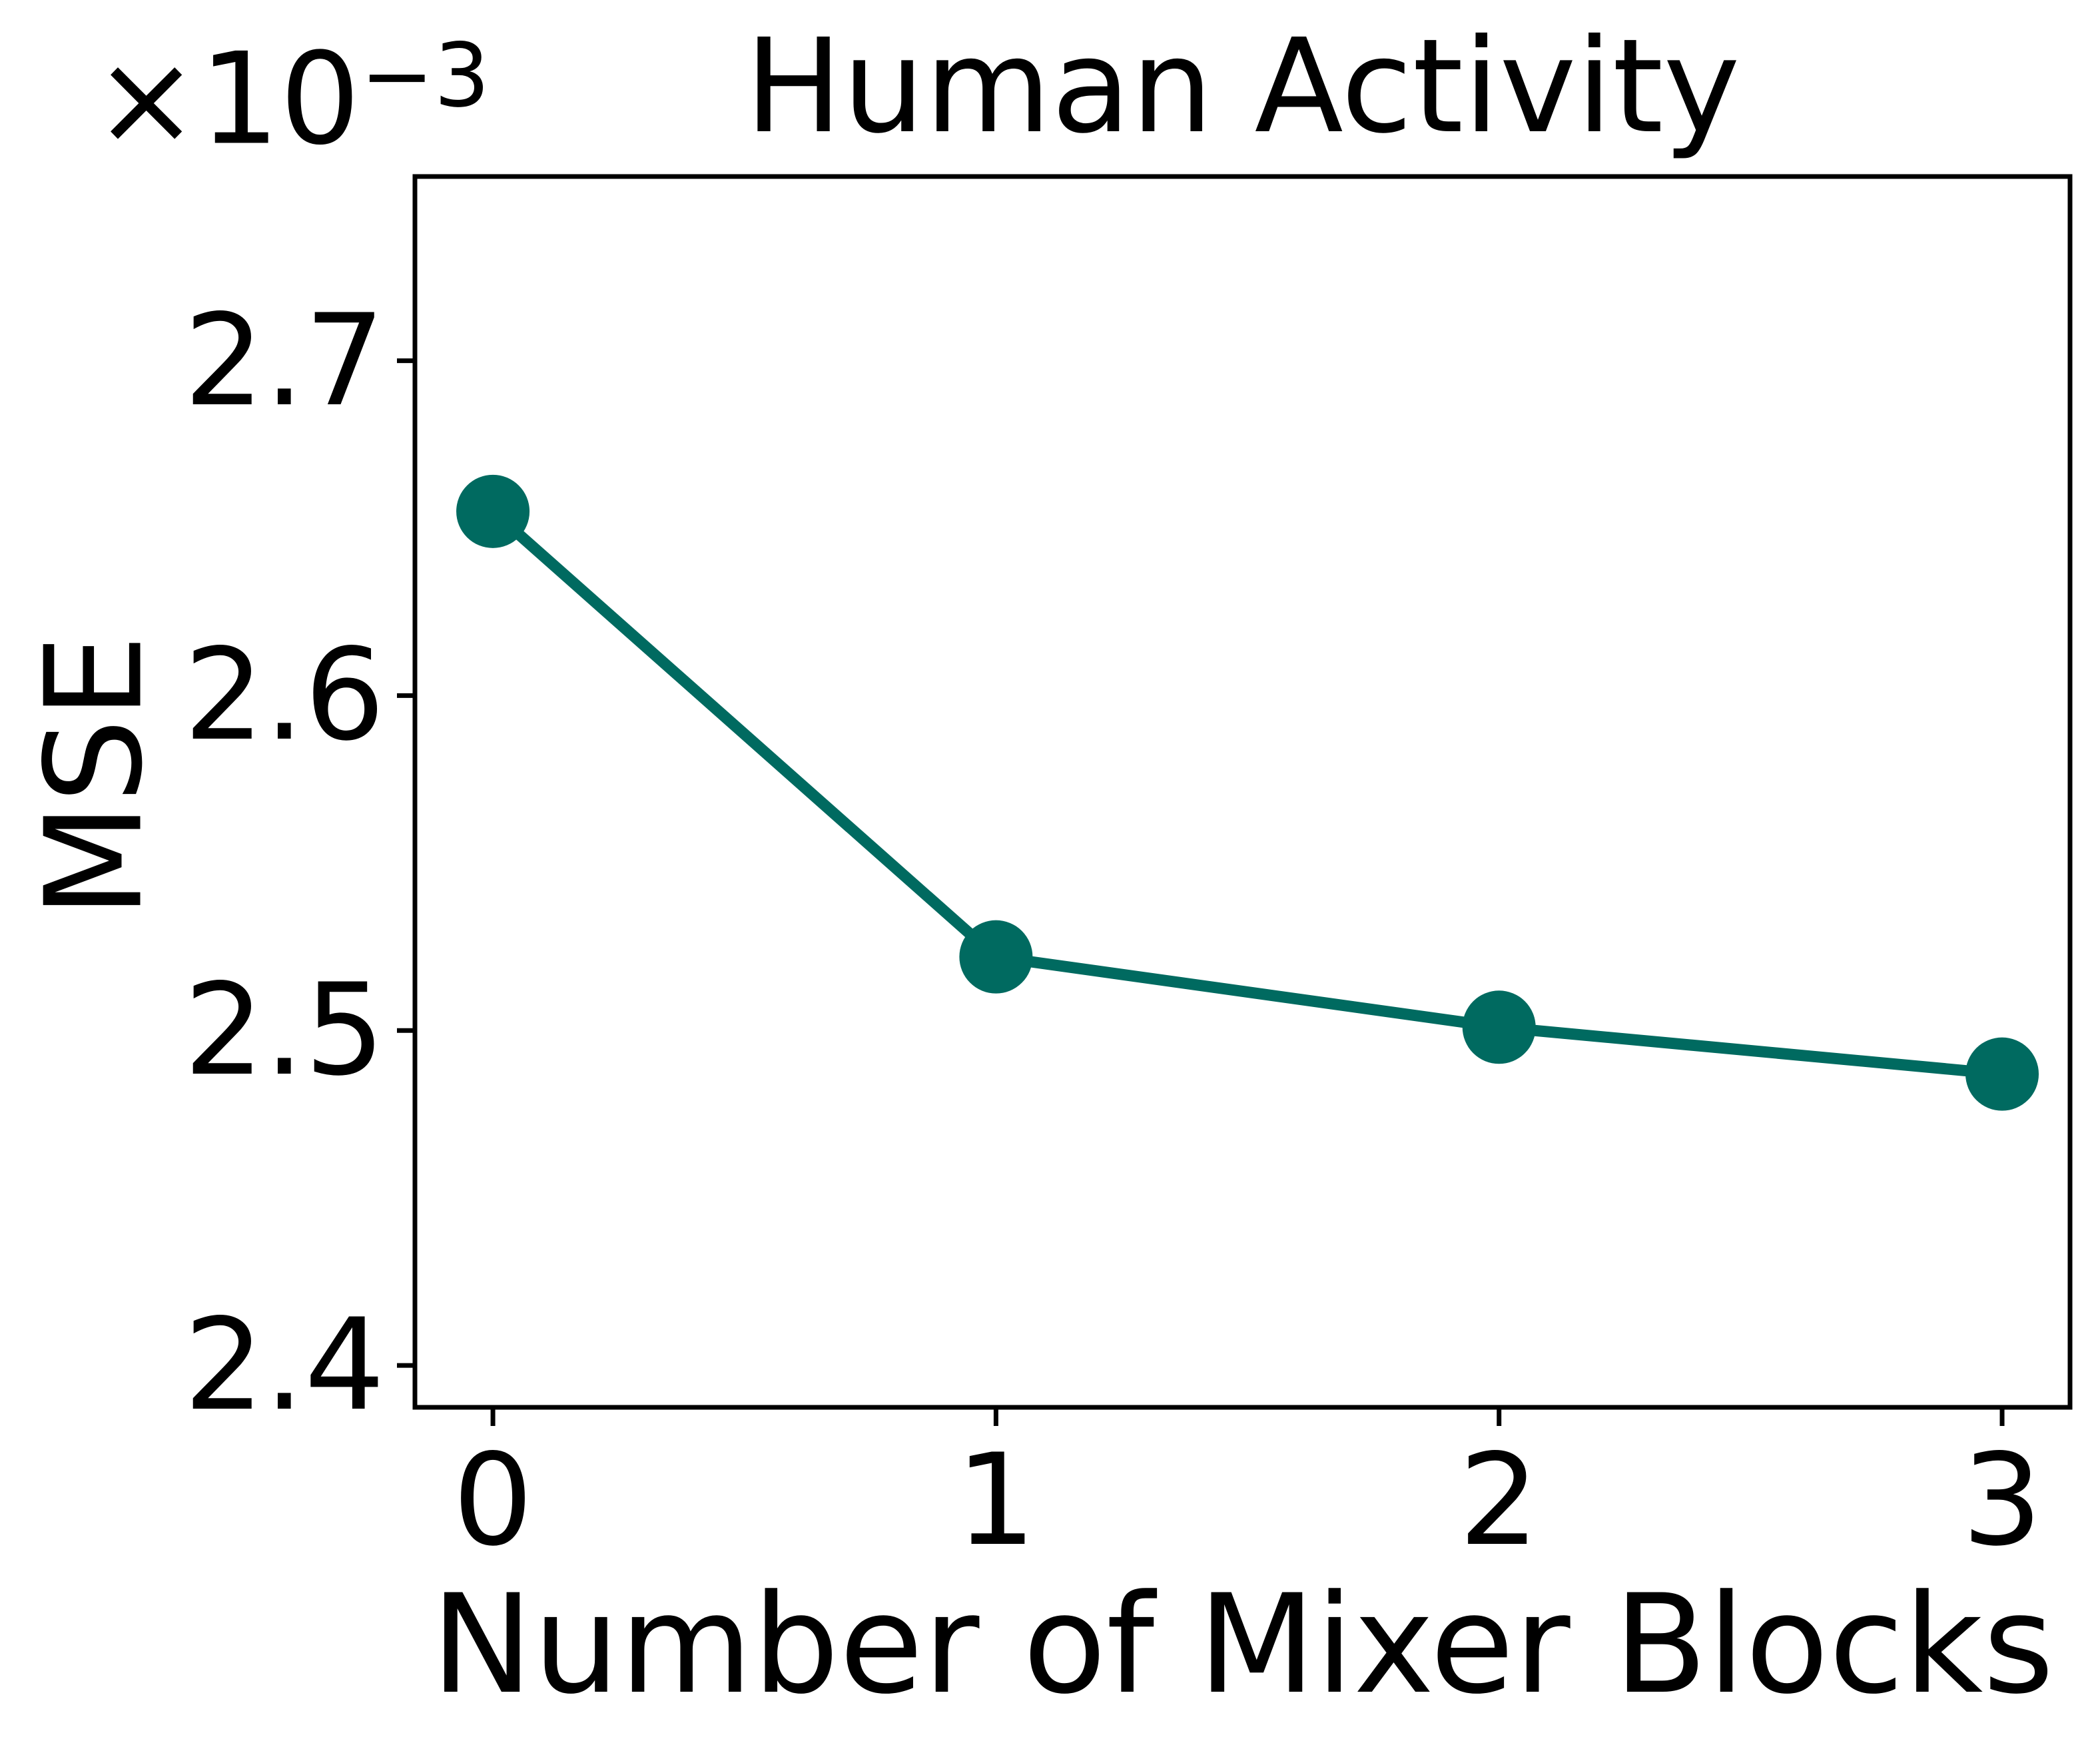 The width and height of the screenshot is (2100, 1743). I want to click on offset-base: ×10, so click(226, 99).